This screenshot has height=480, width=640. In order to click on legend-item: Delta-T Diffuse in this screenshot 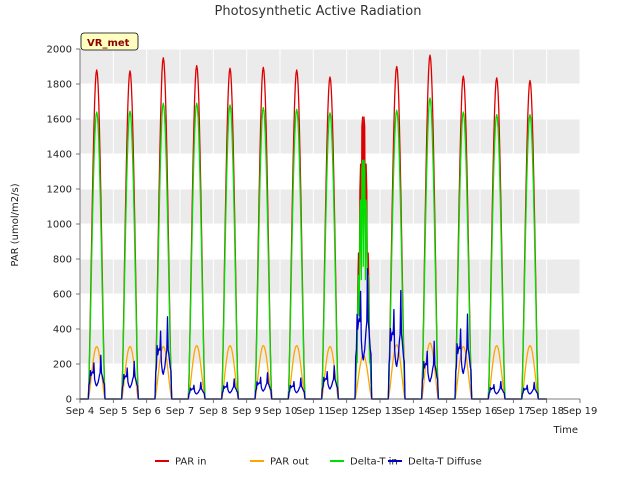, I will do `click(435, 462)`.